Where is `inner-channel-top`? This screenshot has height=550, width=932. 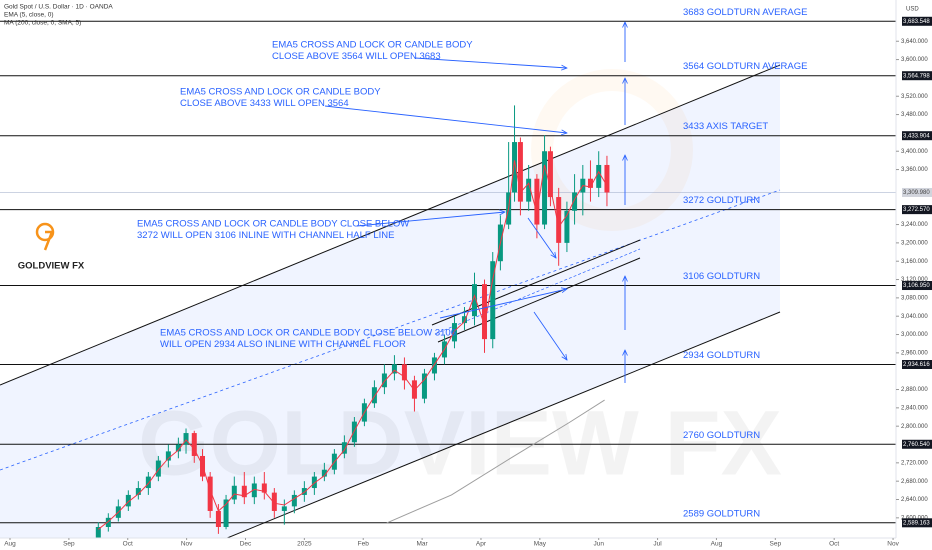 inner-channel-top is located at coordinates (536, 282).